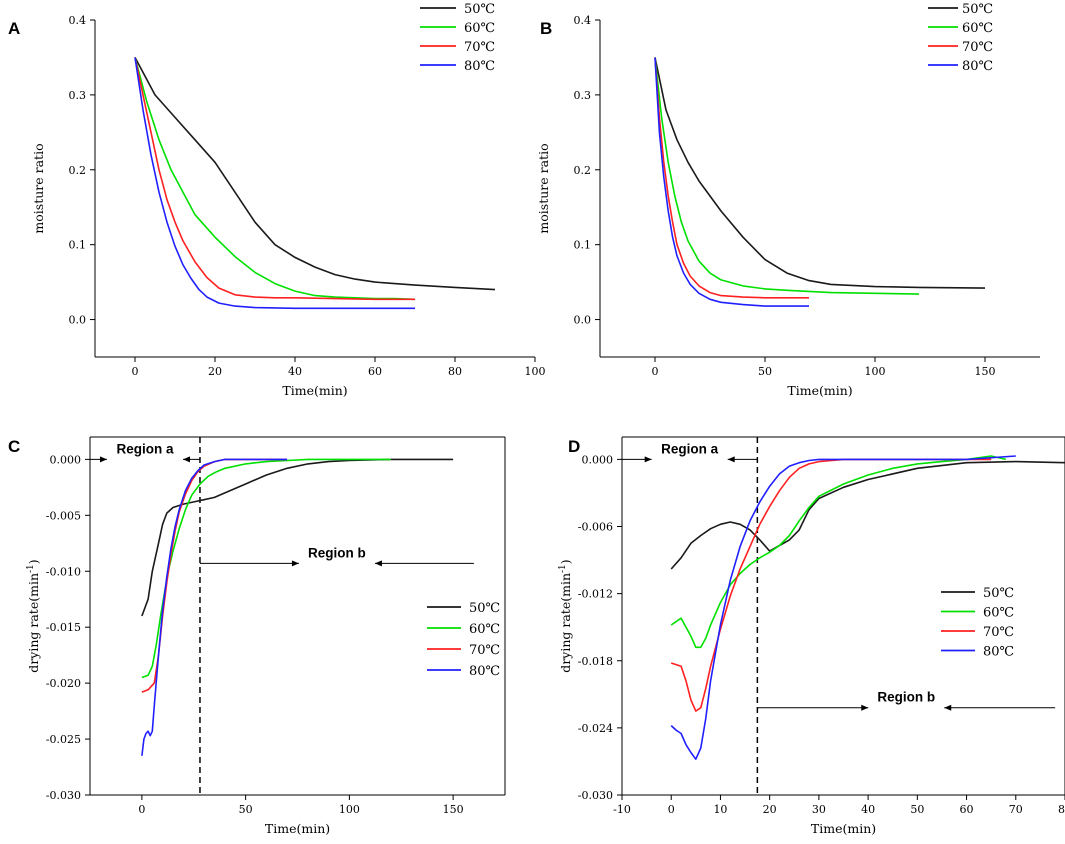  What do you see at coordinates (819, 809) in the screenshot?
I see `x-tick-label: 30` at bounding box center [819, 809].